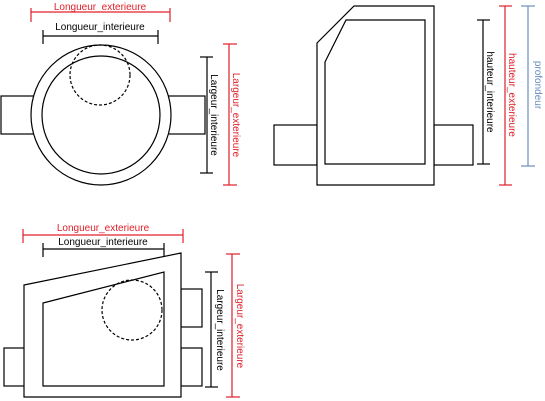  I want to click on outer-circle, so click(101, 115).